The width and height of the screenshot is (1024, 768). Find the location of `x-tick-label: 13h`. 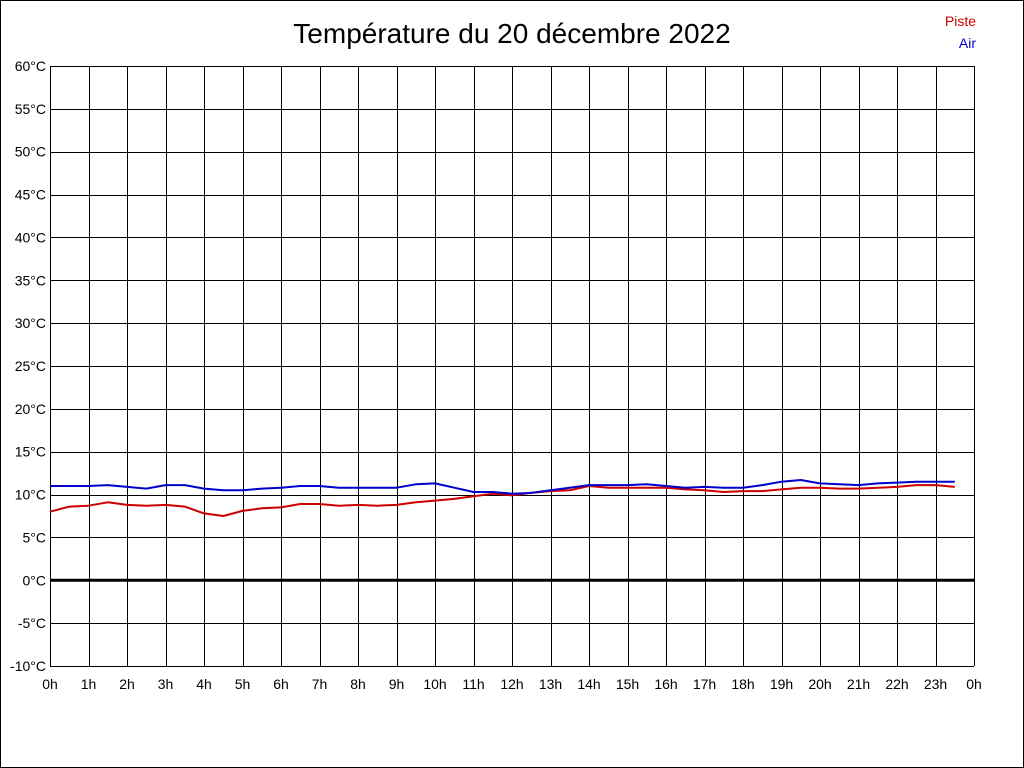

x-tick-label: 13h is located at coordinates (550, 684).